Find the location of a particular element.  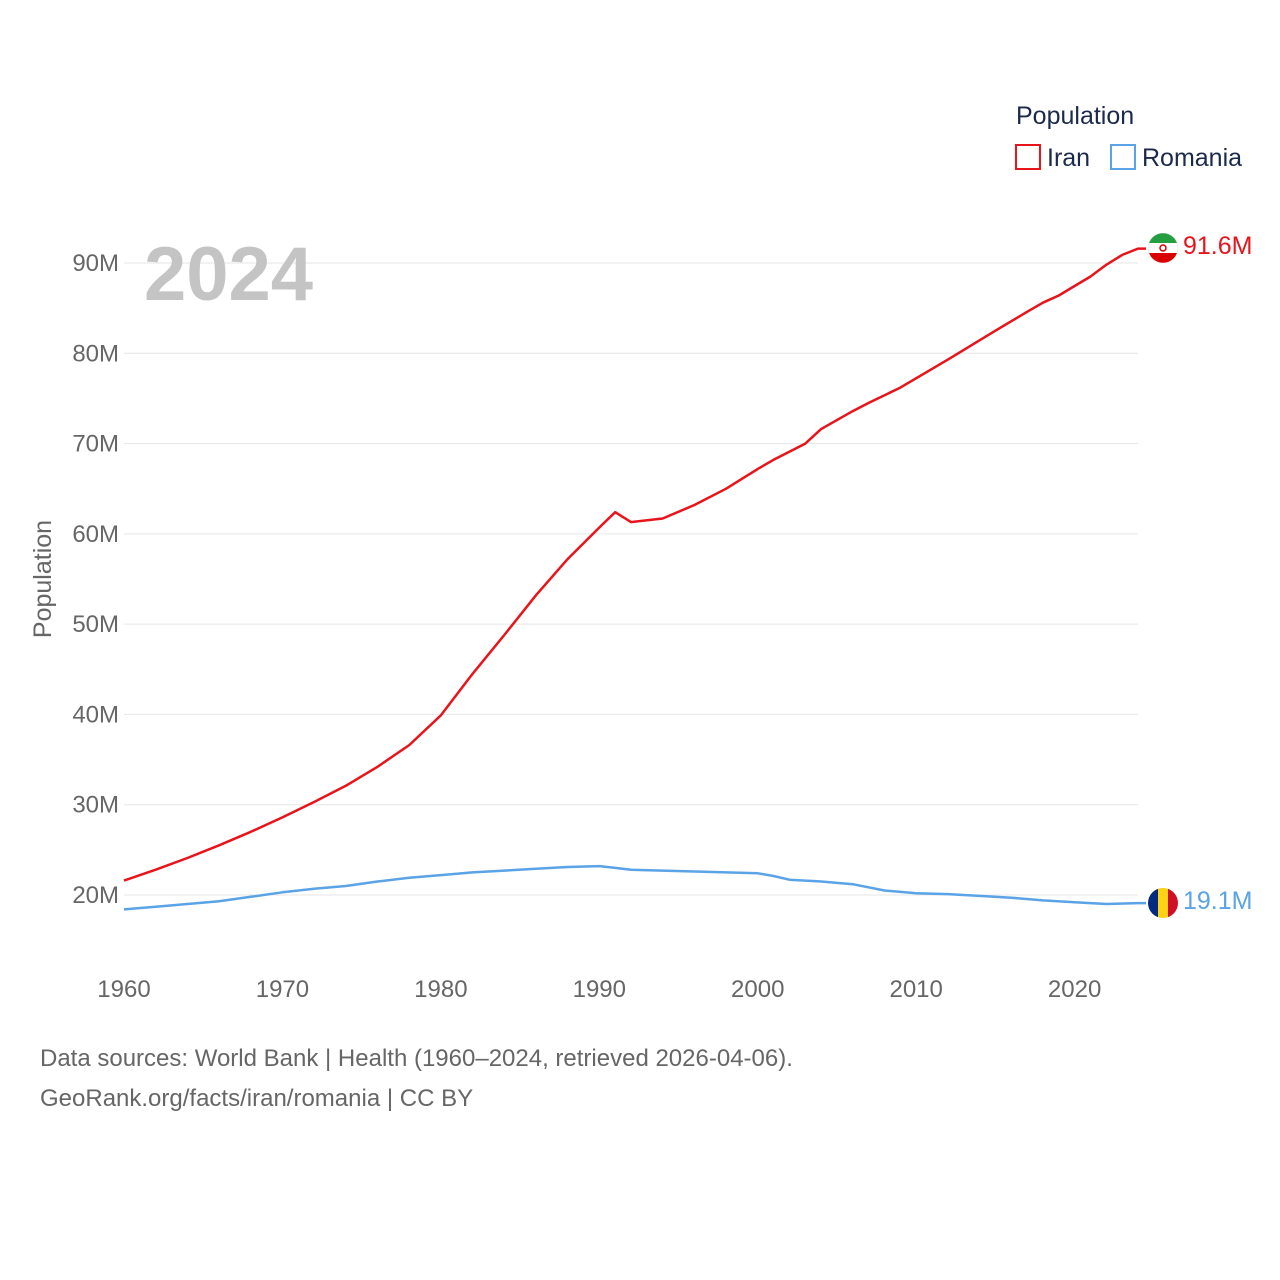

legend-swatch-romania is located at coordinates (1123, 157).